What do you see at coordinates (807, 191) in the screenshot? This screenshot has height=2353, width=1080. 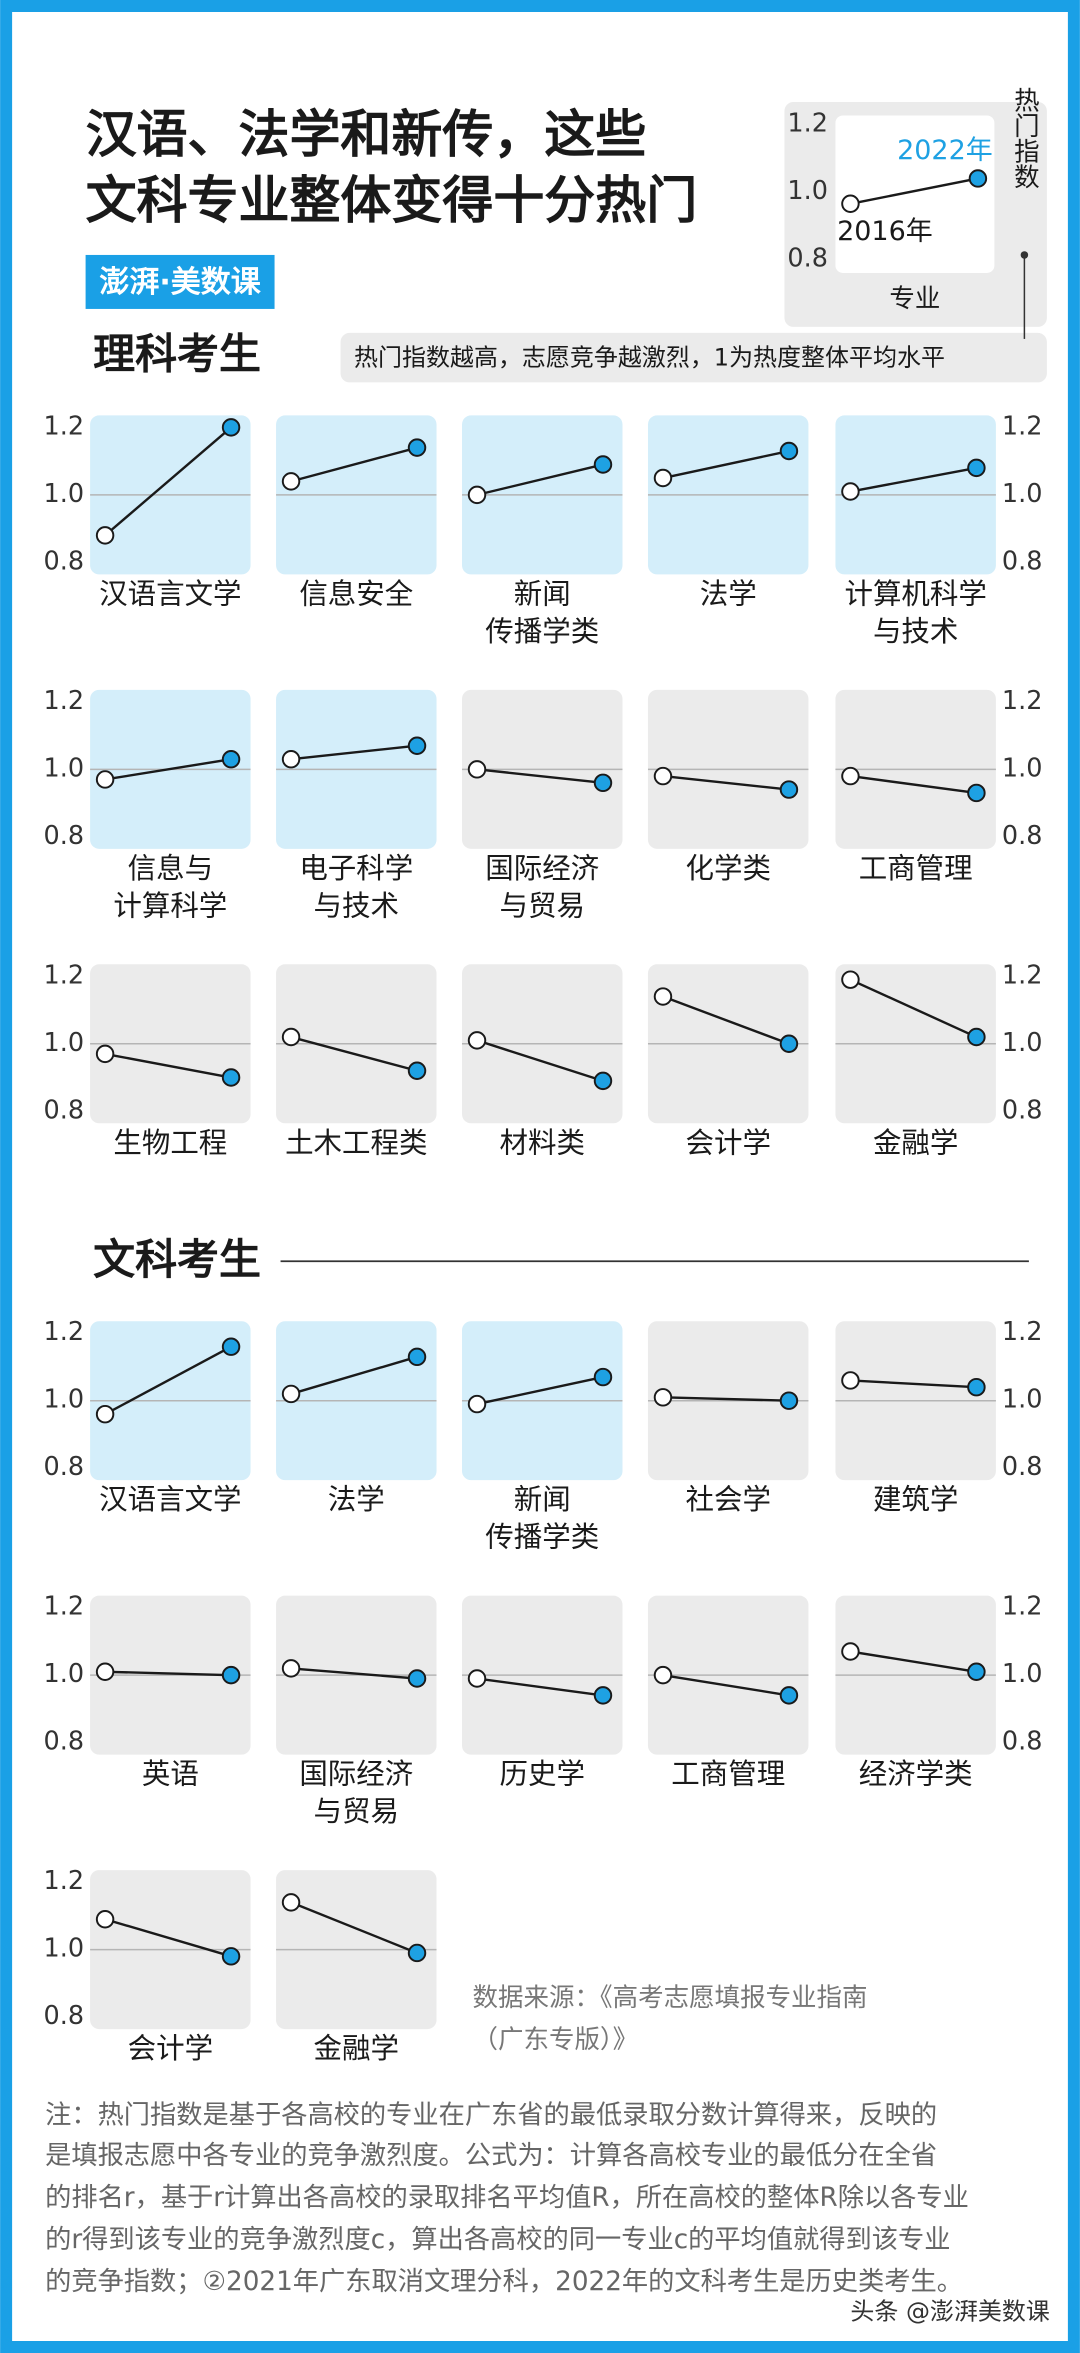 I see `legend-tick-label: 1.0` at bounding box center [807, 191].